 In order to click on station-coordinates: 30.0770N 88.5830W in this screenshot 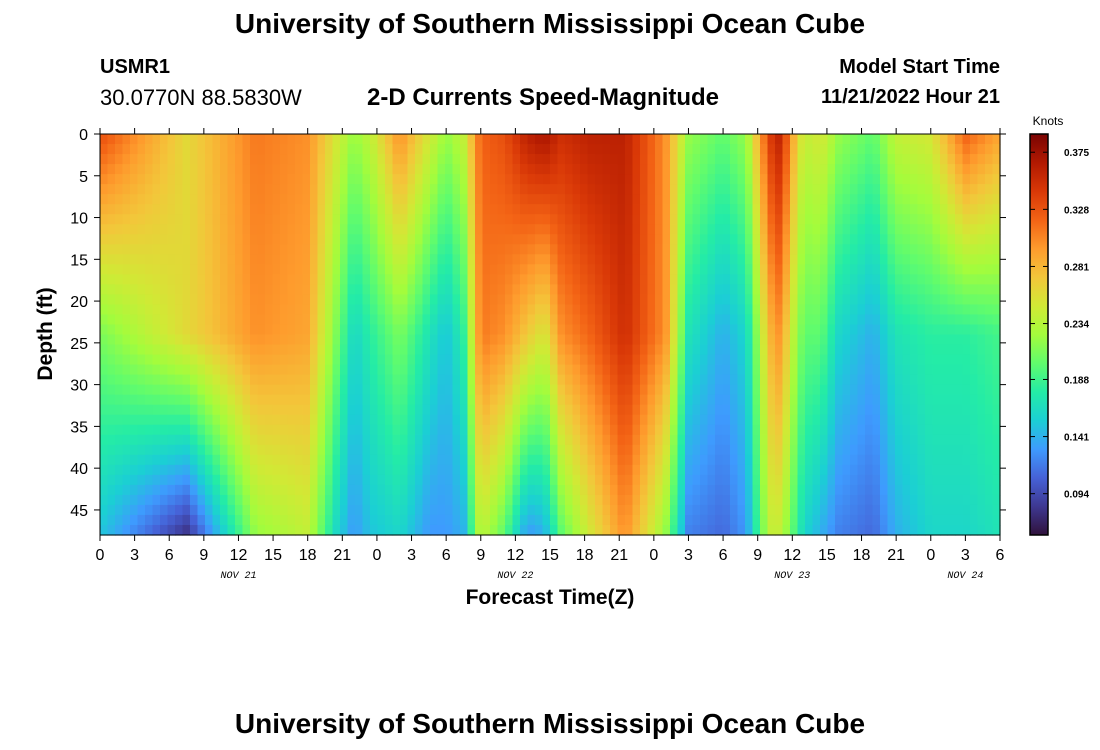, I will do `click(201, 97)`.